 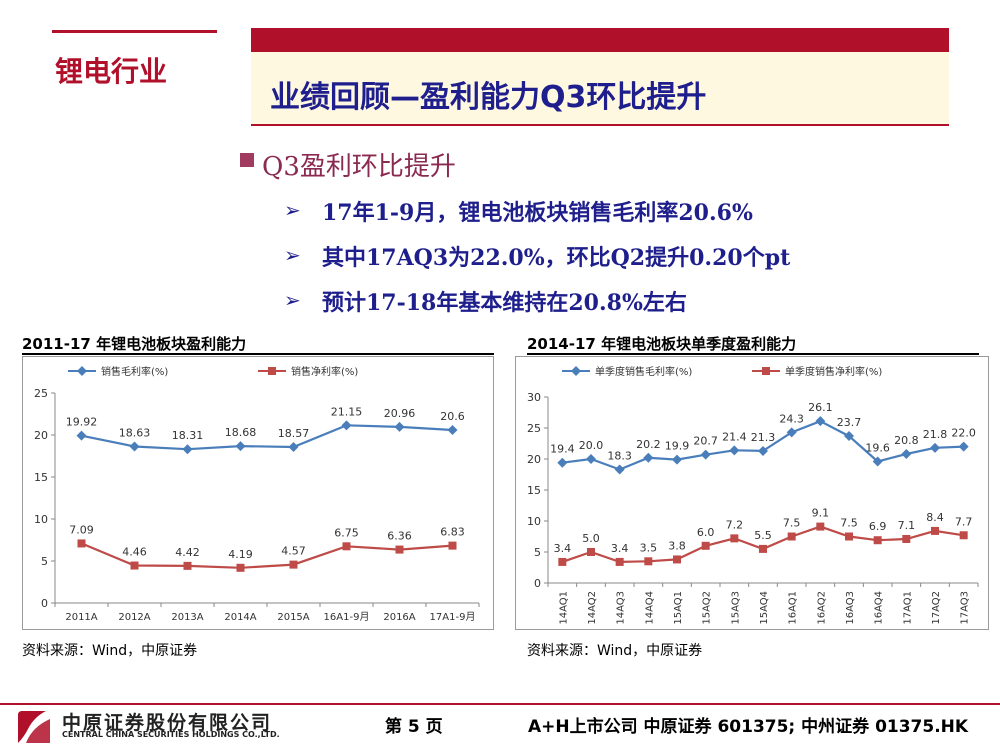 I want to click on chart-2-series-1-data-label: 22.0, so click(x=963, y=433).